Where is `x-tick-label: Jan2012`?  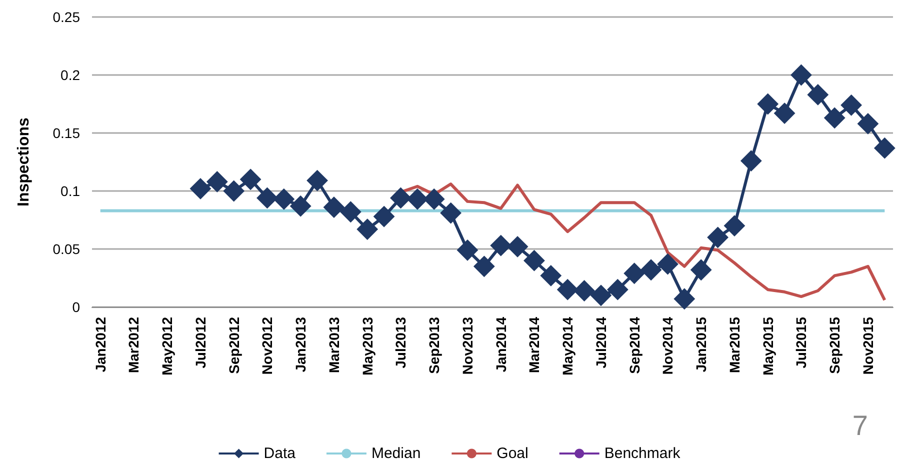
x-tick-label: Jan2012 is located at coordinates (100, 344).